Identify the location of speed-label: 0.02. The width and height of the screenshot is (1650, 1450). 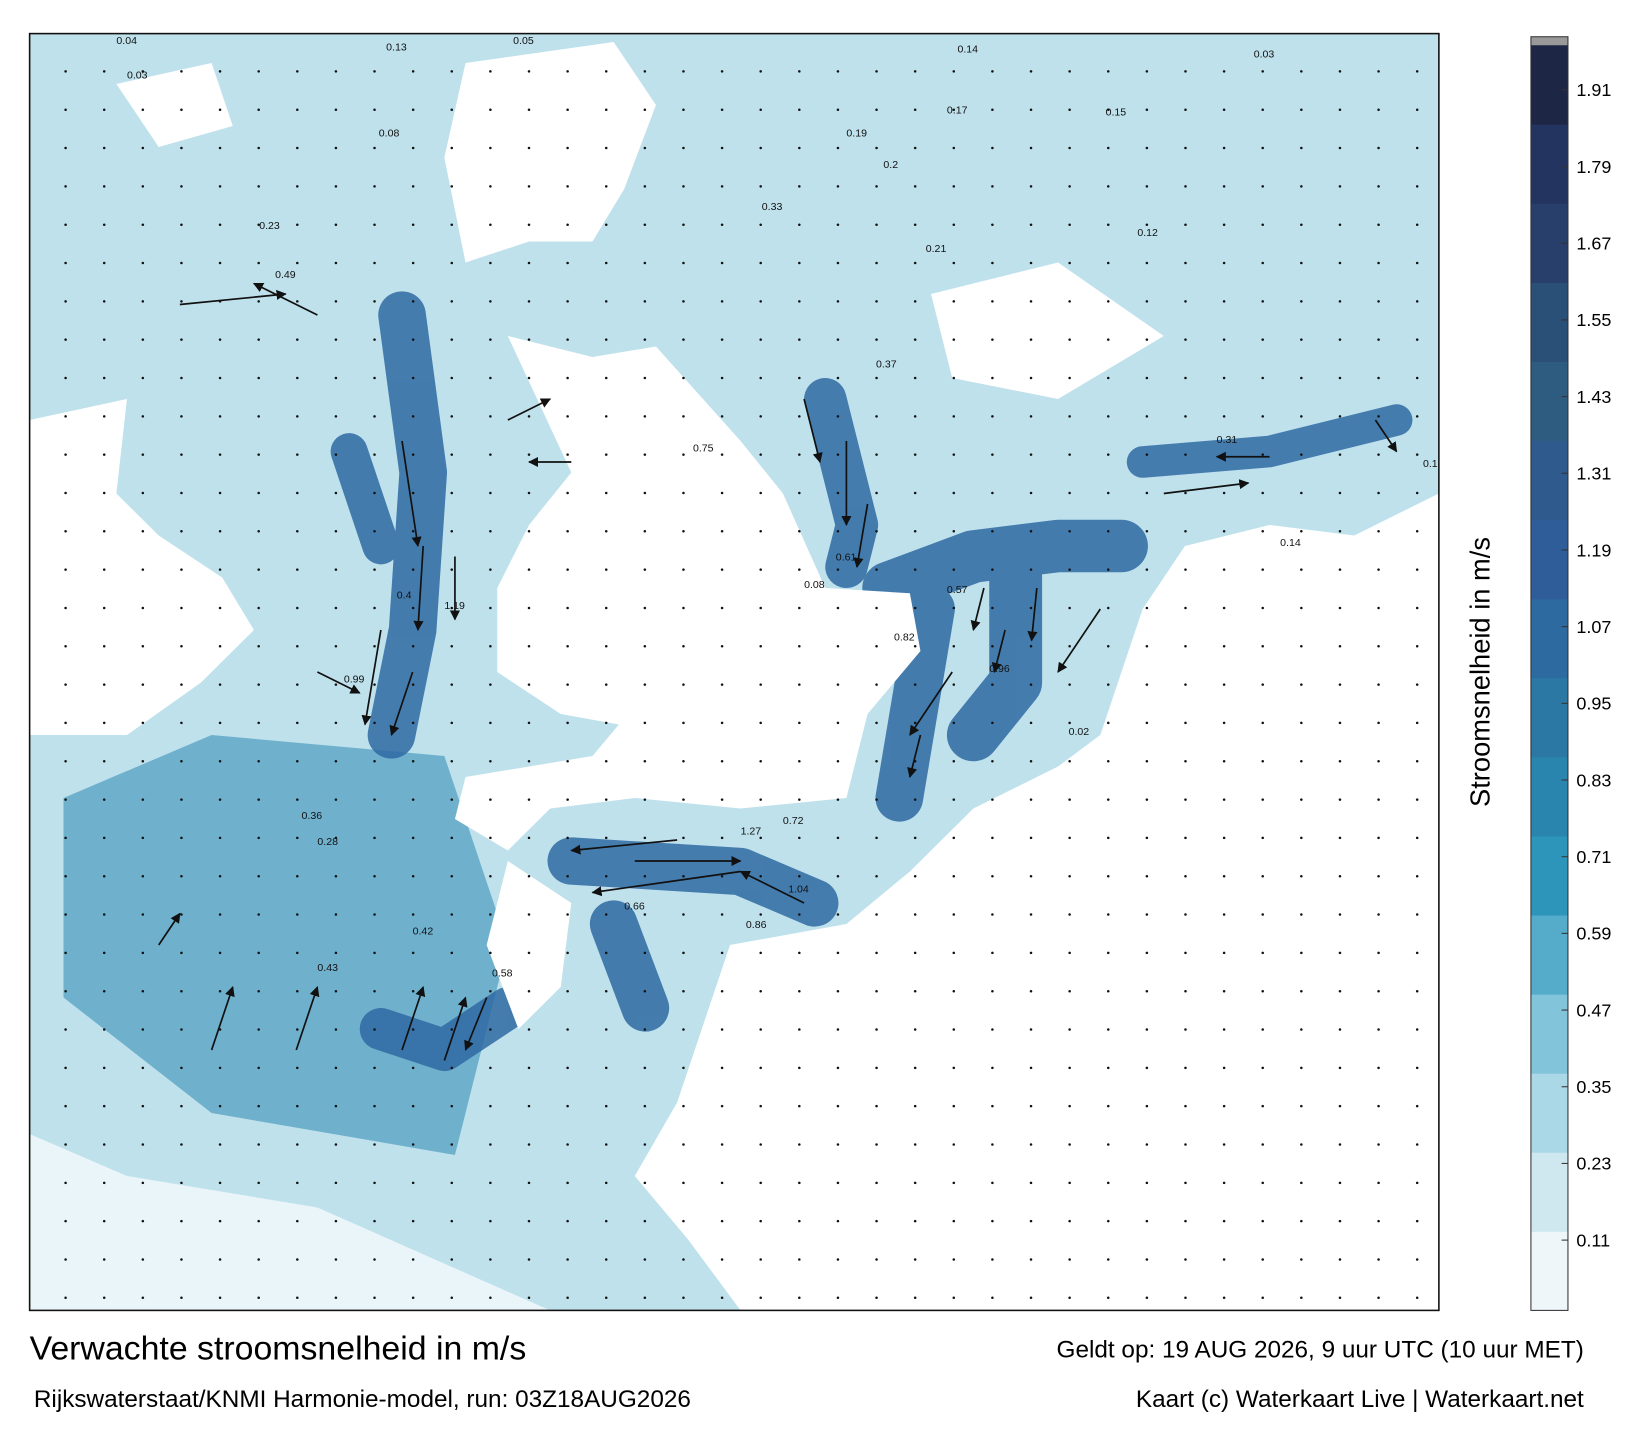
(1079, 732).